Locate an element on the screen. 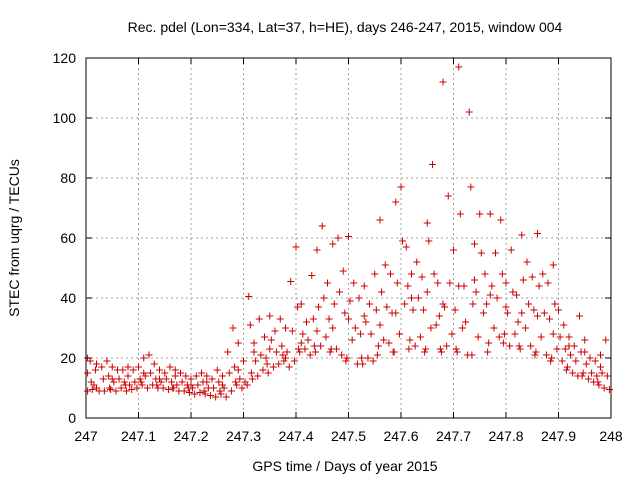  y-tick-label: 80 is located at coordinates (68, 178).